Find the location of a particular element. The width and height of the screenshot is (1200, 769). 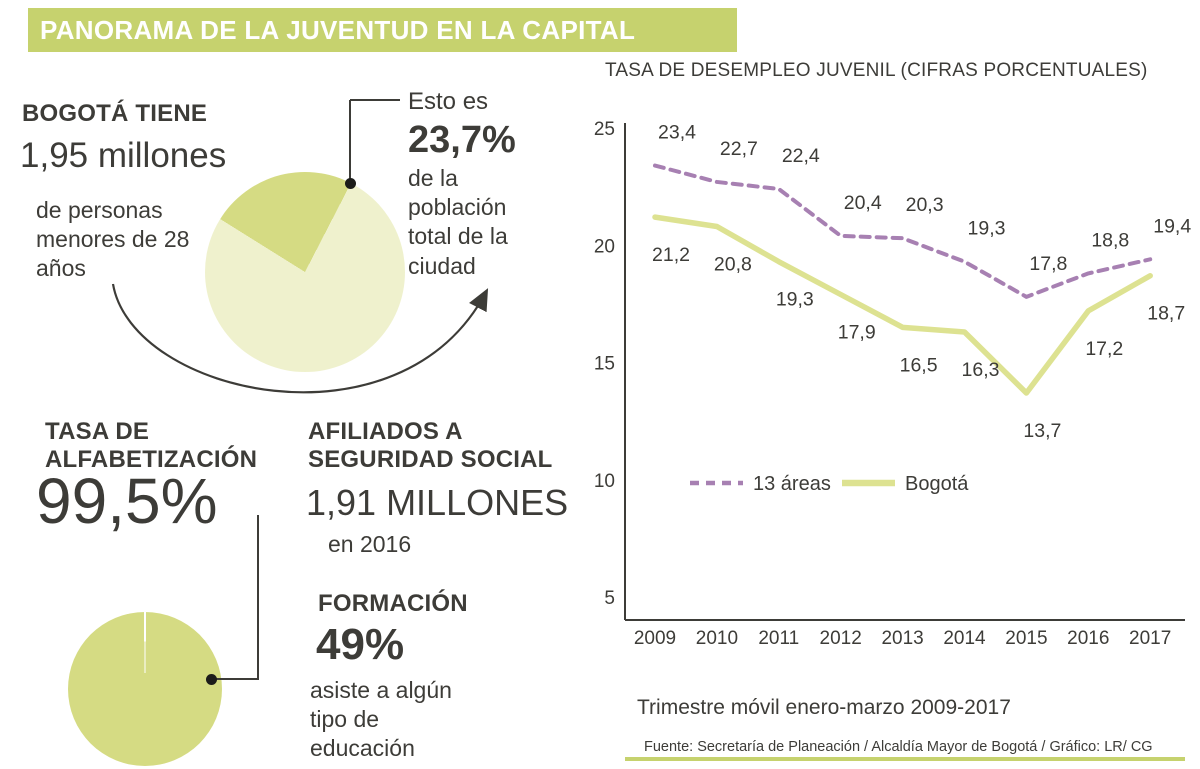

literacy-dot is located at coordinates (211, 679).